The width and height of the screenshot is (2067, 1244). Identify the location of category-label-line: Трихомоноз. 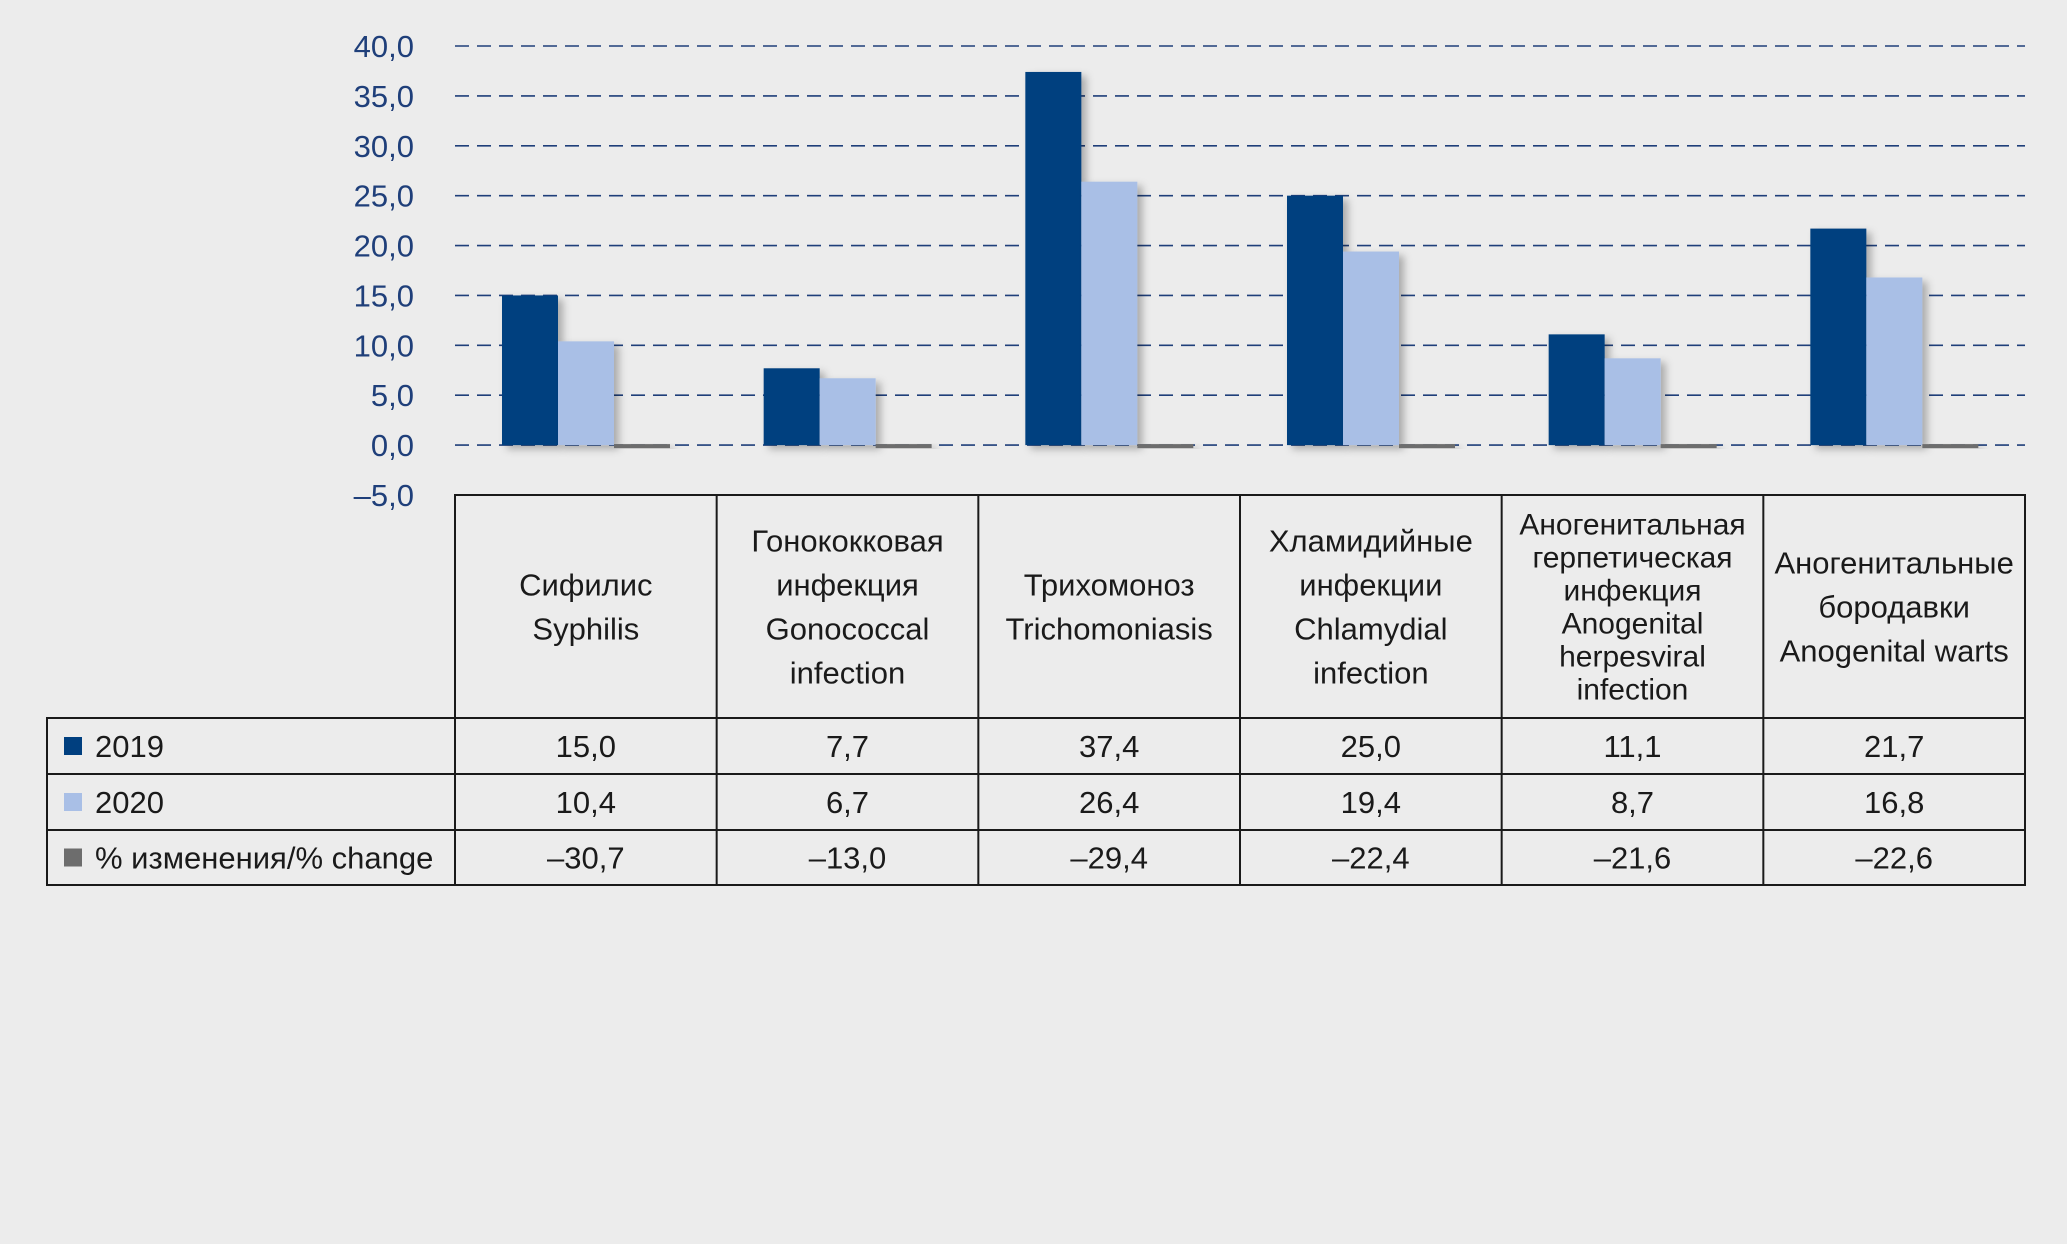
(1109, 584).